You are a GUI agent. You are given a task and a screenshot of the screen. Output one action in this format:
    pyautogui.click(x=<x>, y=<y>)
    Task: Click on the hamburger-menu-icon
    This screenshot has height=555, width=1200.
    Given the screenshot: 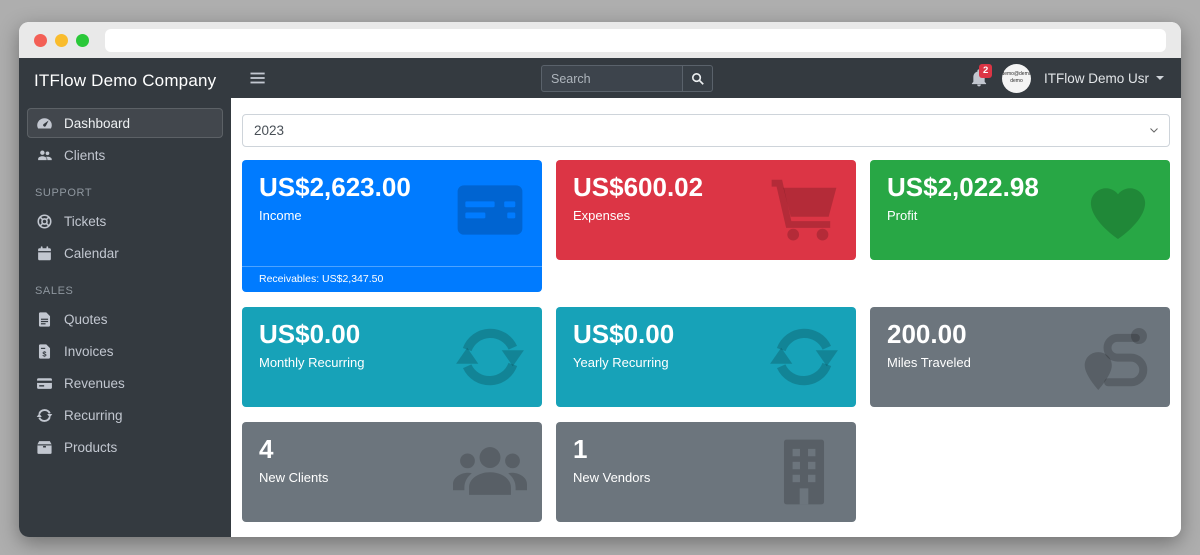 What is the action you would take?
    pyautogui.click(x=258, y=78)
    